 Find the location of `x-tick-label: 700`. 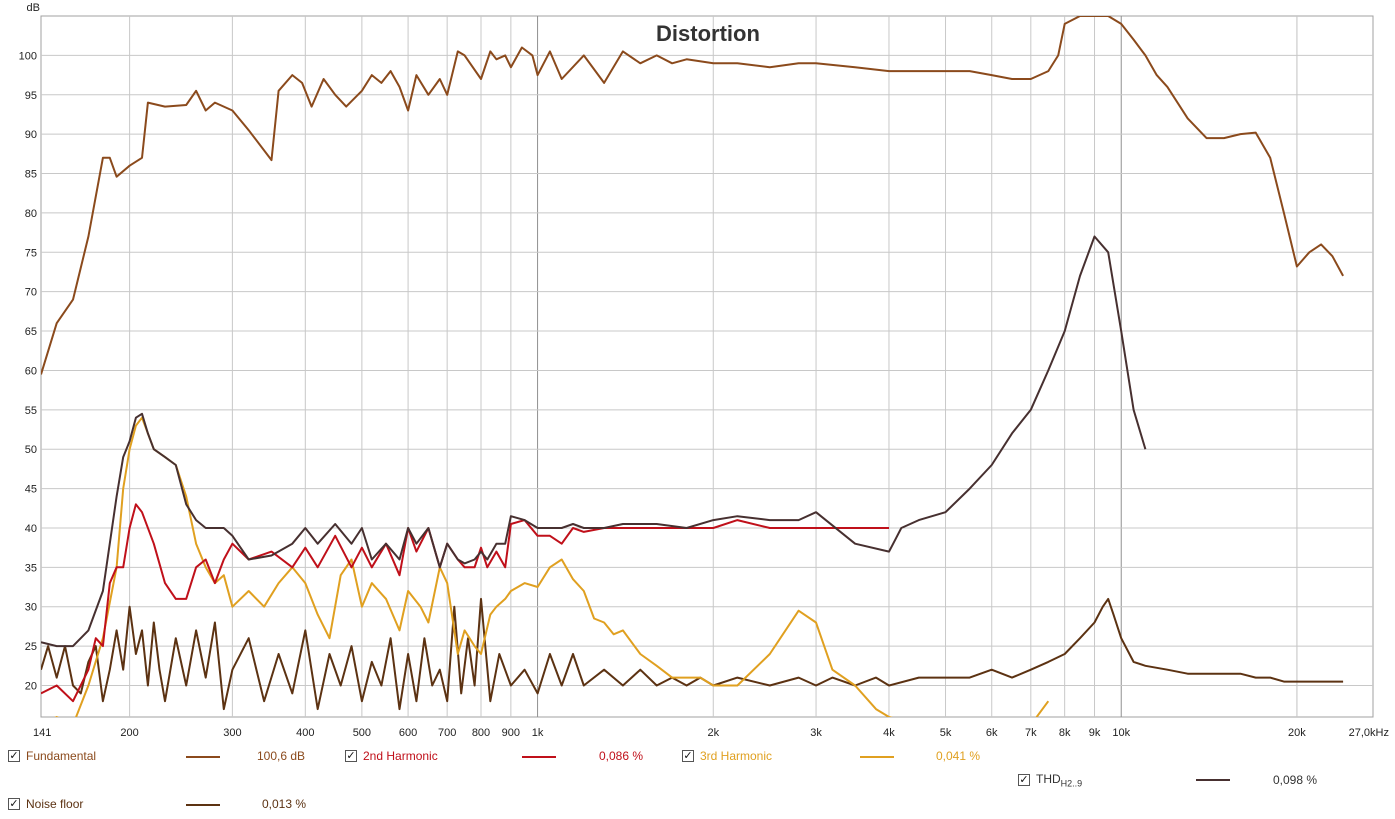

x-tick-label: 700 is located at coordinates (447, 733).